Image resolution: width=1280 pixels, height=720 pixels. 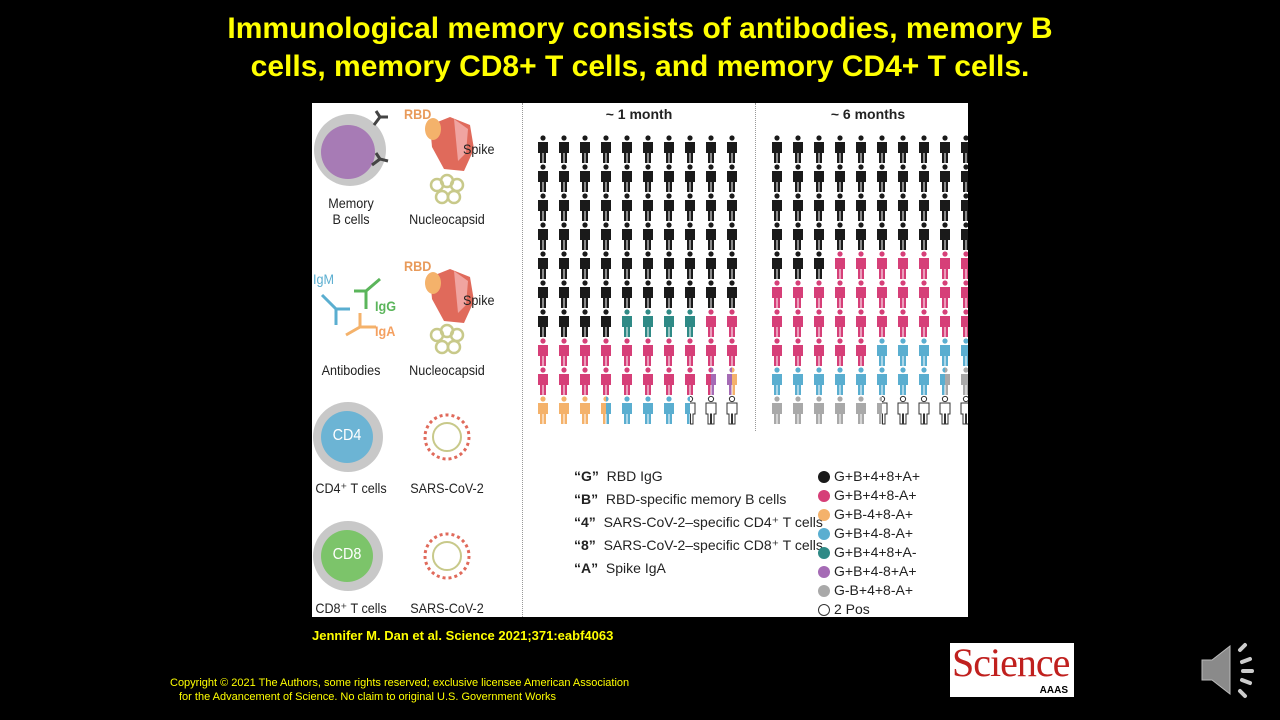 What do you see at coordinates (1053, 690) in the screenshot?
I see `logo-sub: AAAS` at bounding box center [1053, 690].